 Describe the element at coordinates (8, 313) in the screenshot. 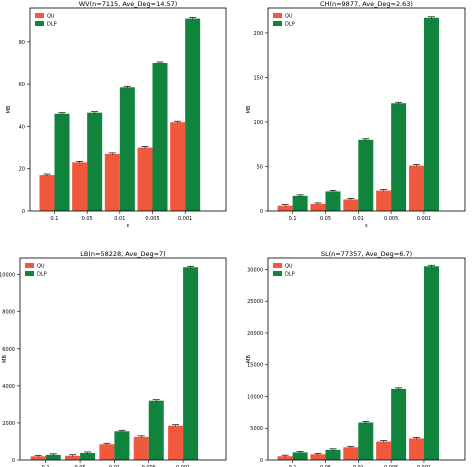

I see `y-tick-label: 8000` at that location.